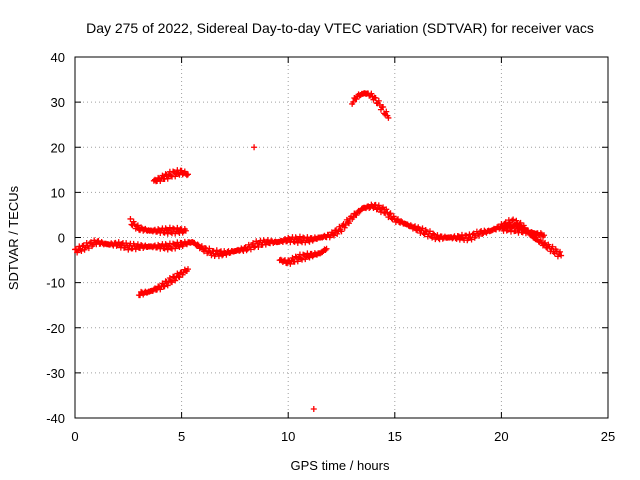 This screenshot has width=640, height=480. Describe the element at coordinates (181, 436) in the screenshot. I see `x-tick-label: 5` at that location.